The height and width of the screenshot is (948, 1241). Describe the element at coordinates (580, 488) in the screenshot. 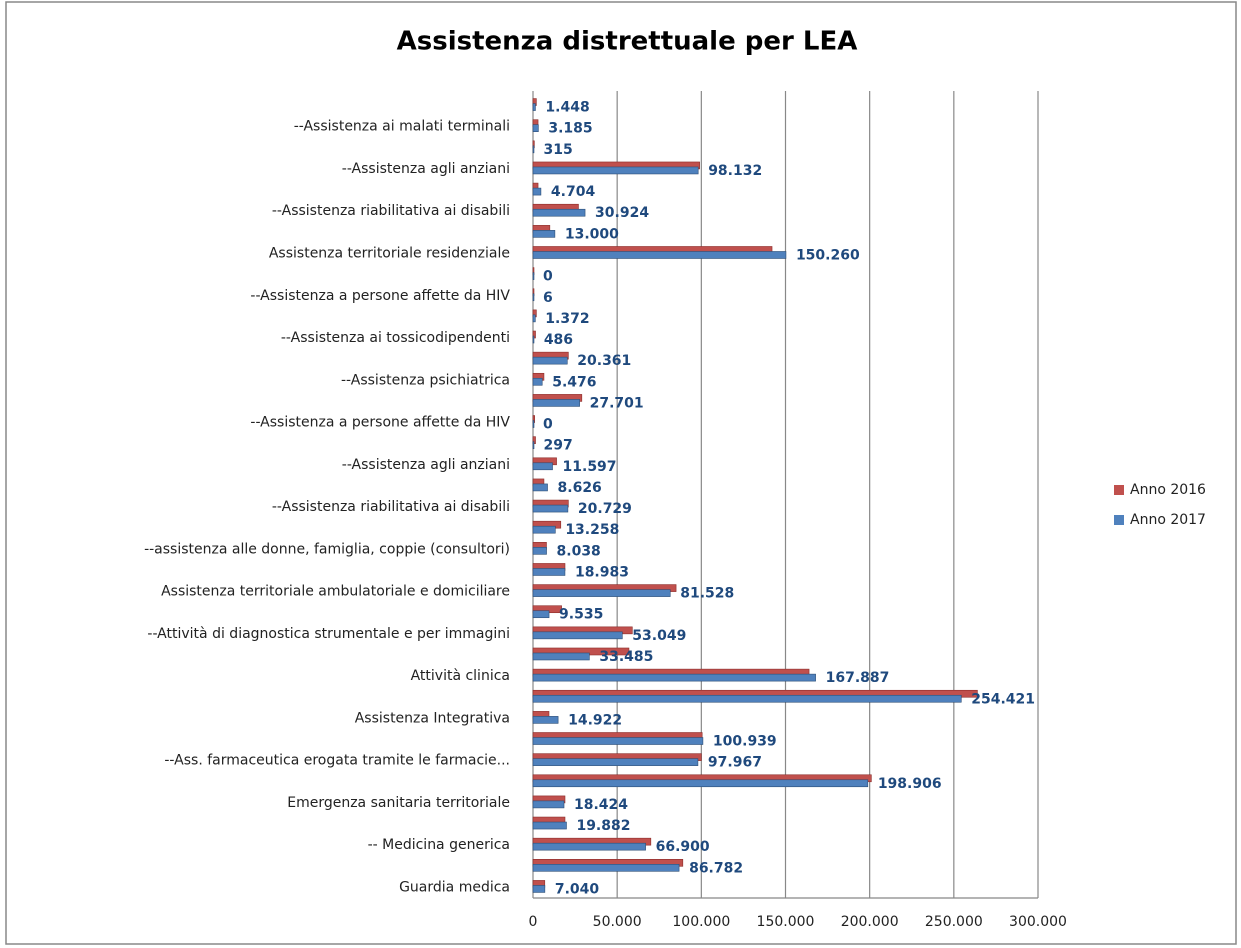

I see `data-label: 8.626` at that location.